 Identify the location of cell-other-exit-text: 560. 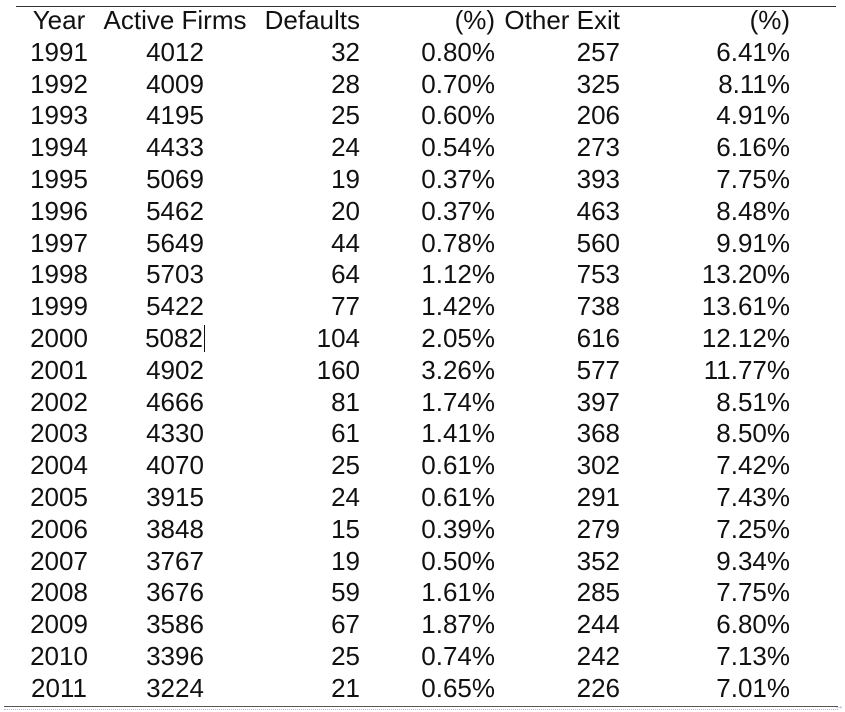
(598, 242).